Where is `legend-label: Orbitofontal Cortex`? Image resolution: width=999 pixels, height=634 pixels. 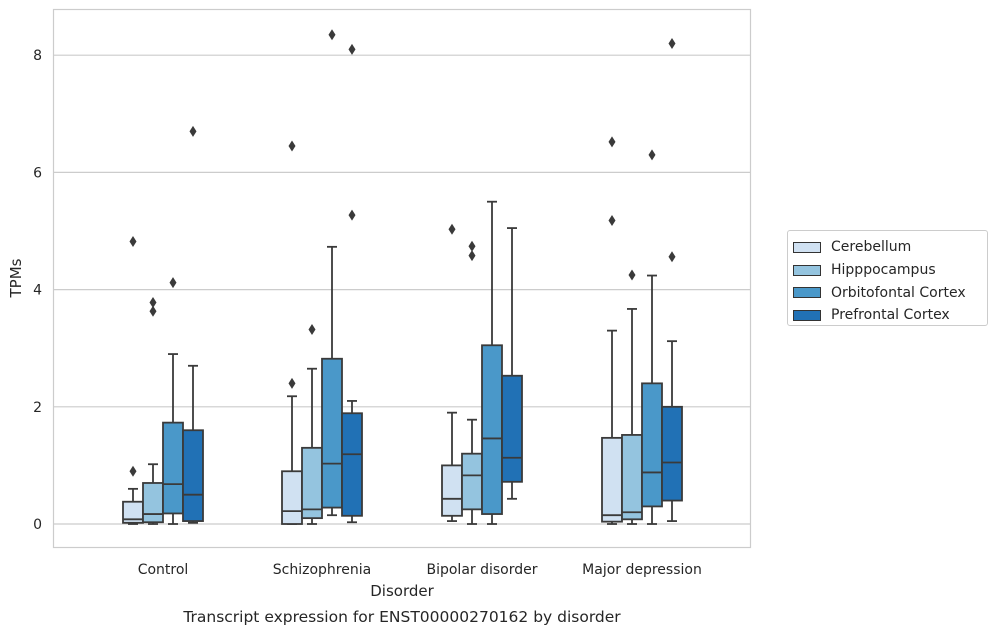
legend-label: Orbitofontal Cortex is located at coordinates (898, 292).